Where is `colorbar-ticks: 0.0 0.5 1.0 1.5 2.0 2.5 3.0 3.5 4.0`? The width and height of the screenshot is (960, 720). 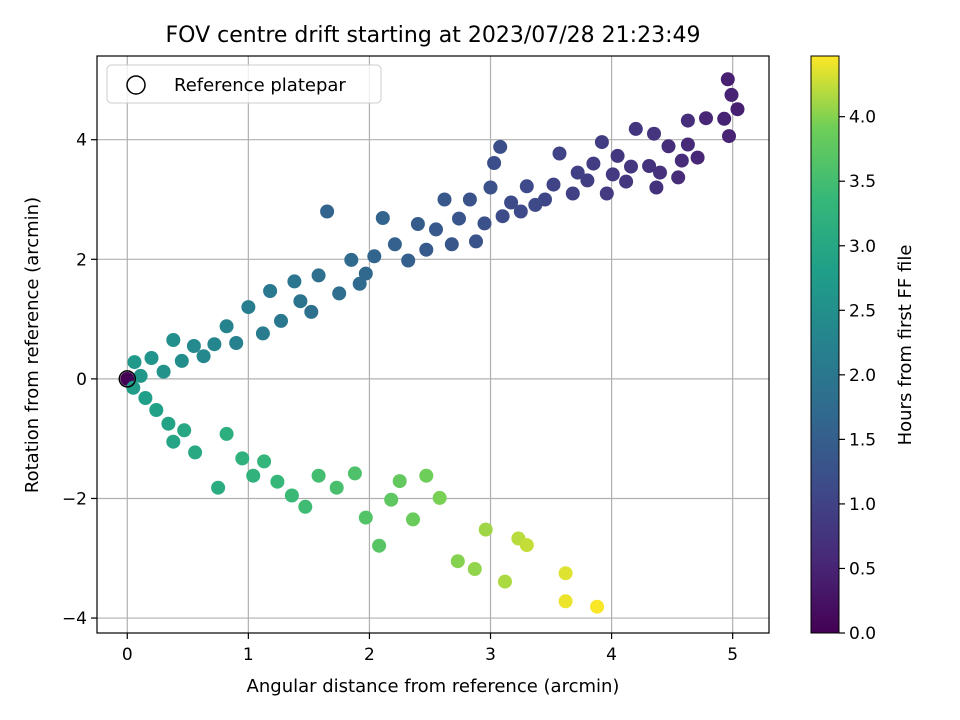 colorbar-ticks: 0.0 0.5 1.0 1.5 2.0 2.5 3.0 3.5 4.0 is located at coordinates (857, 376).